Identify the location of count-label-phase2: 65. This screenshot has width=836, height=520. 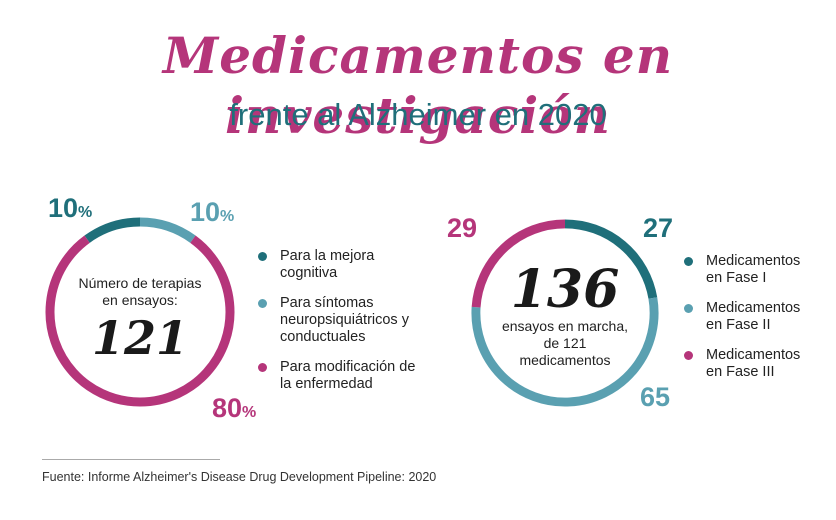
(655, 397).